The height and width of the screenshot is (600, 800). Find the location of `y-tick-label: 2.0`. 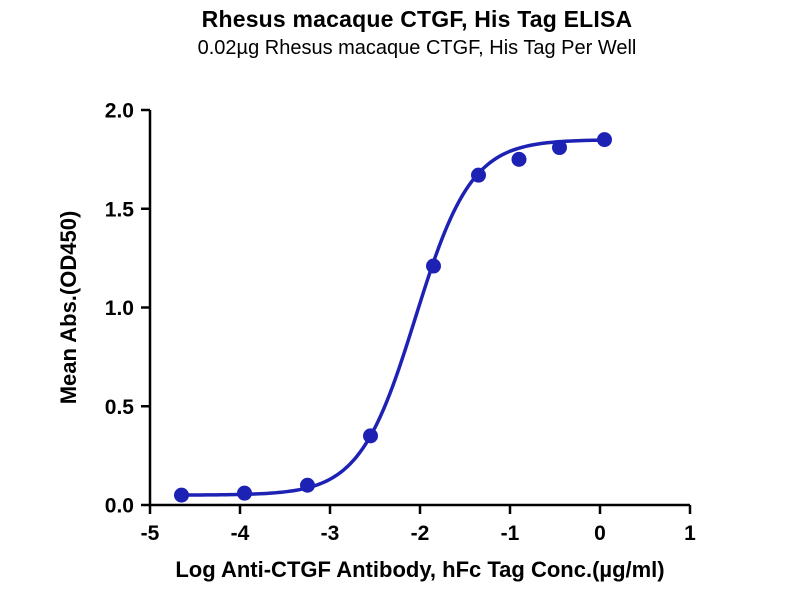

y-tick-label: 2.0 is located at coordinates (119, 111).